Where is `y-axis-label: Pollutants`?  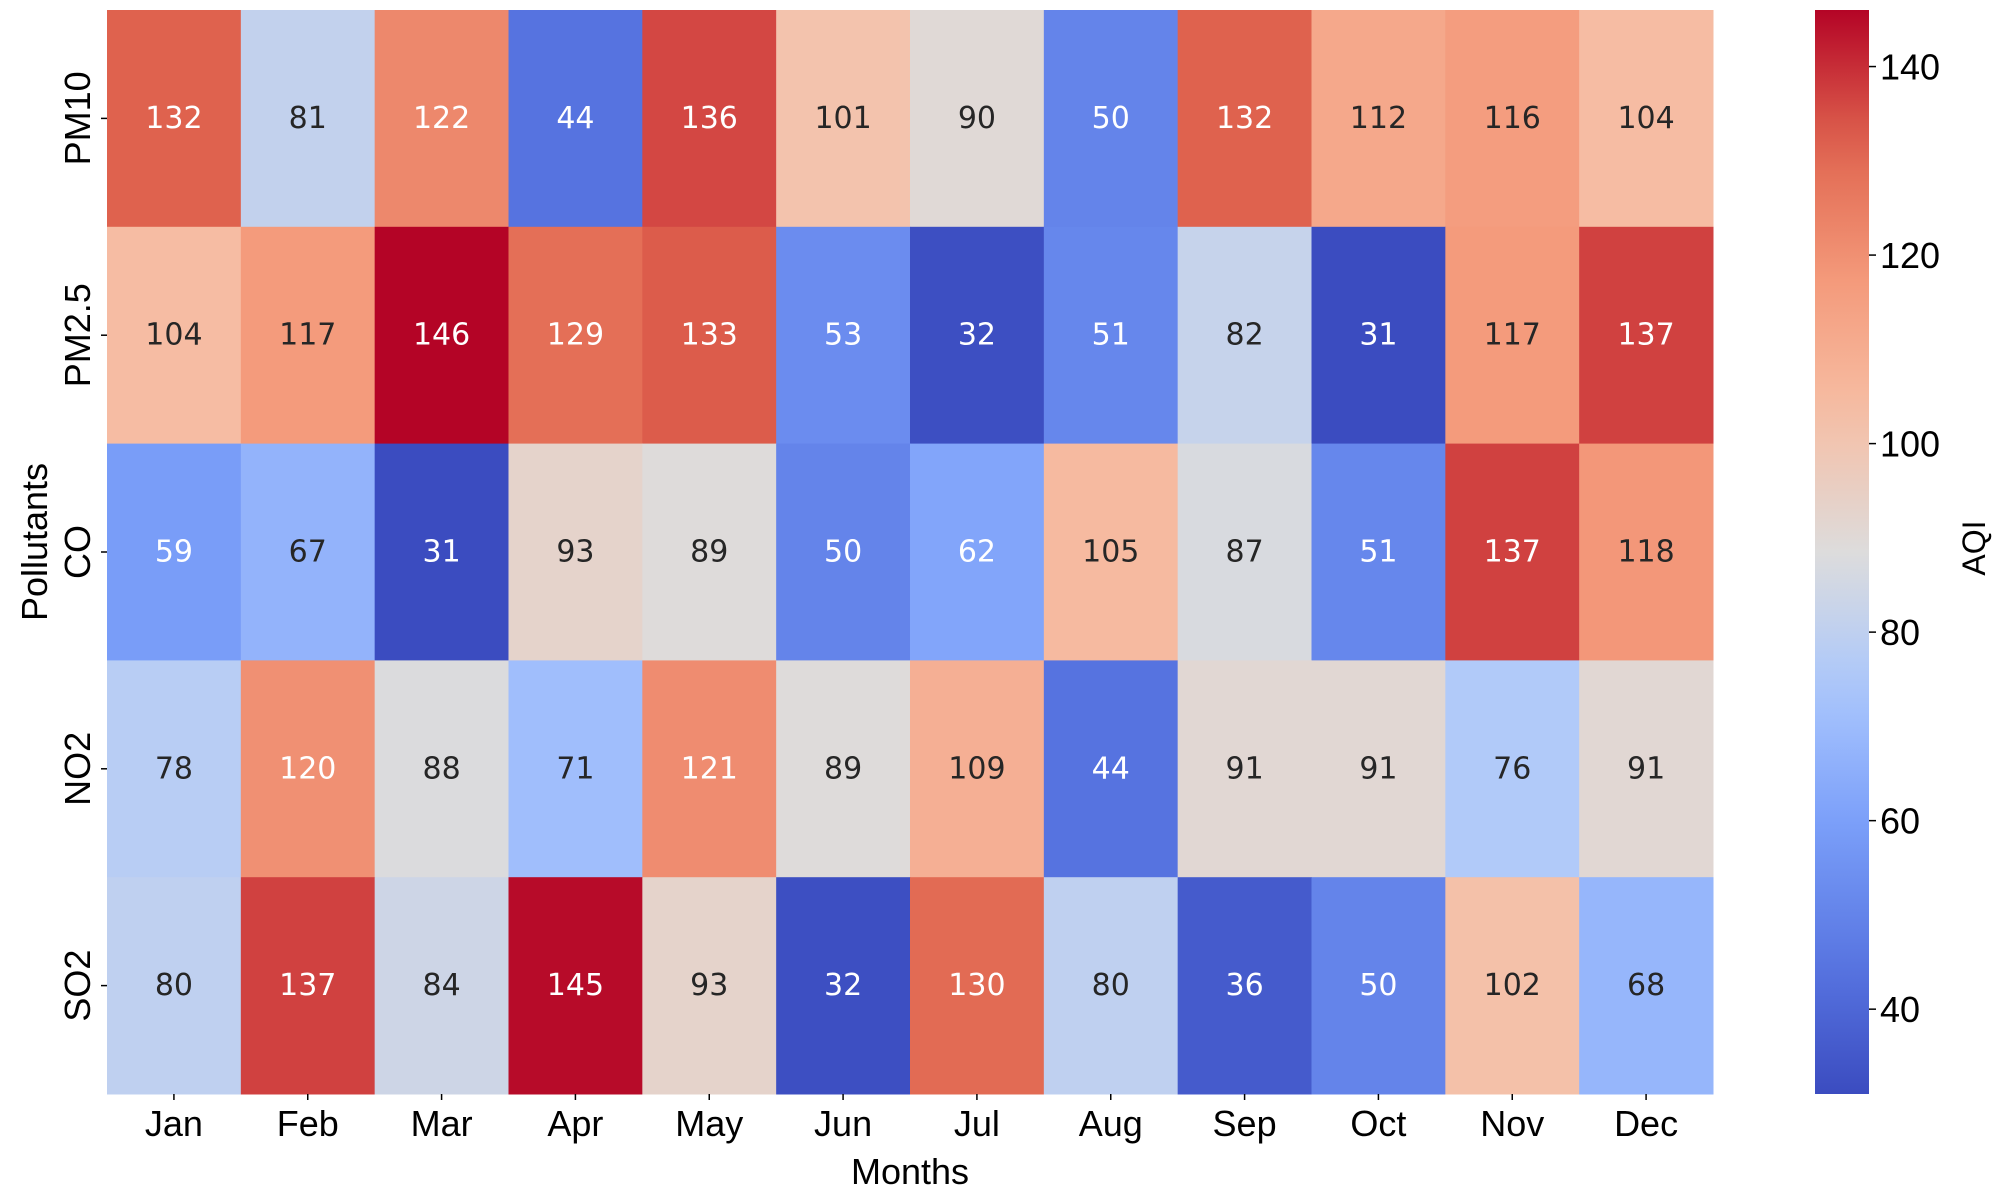 y-axis-label: Pollutants is located at coordinates (34, 542).